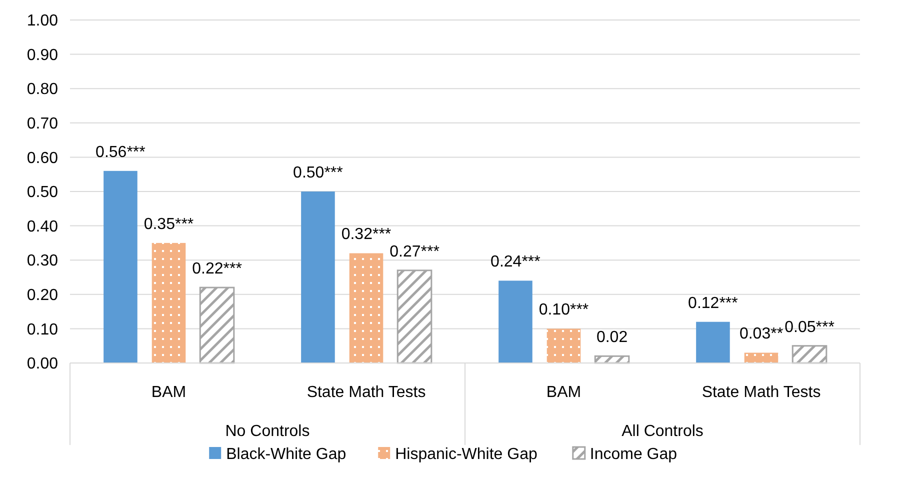  Describe the element at coordinates (42, 193) in the screenshot. I see `y-tick-label: 0.50` at that location.